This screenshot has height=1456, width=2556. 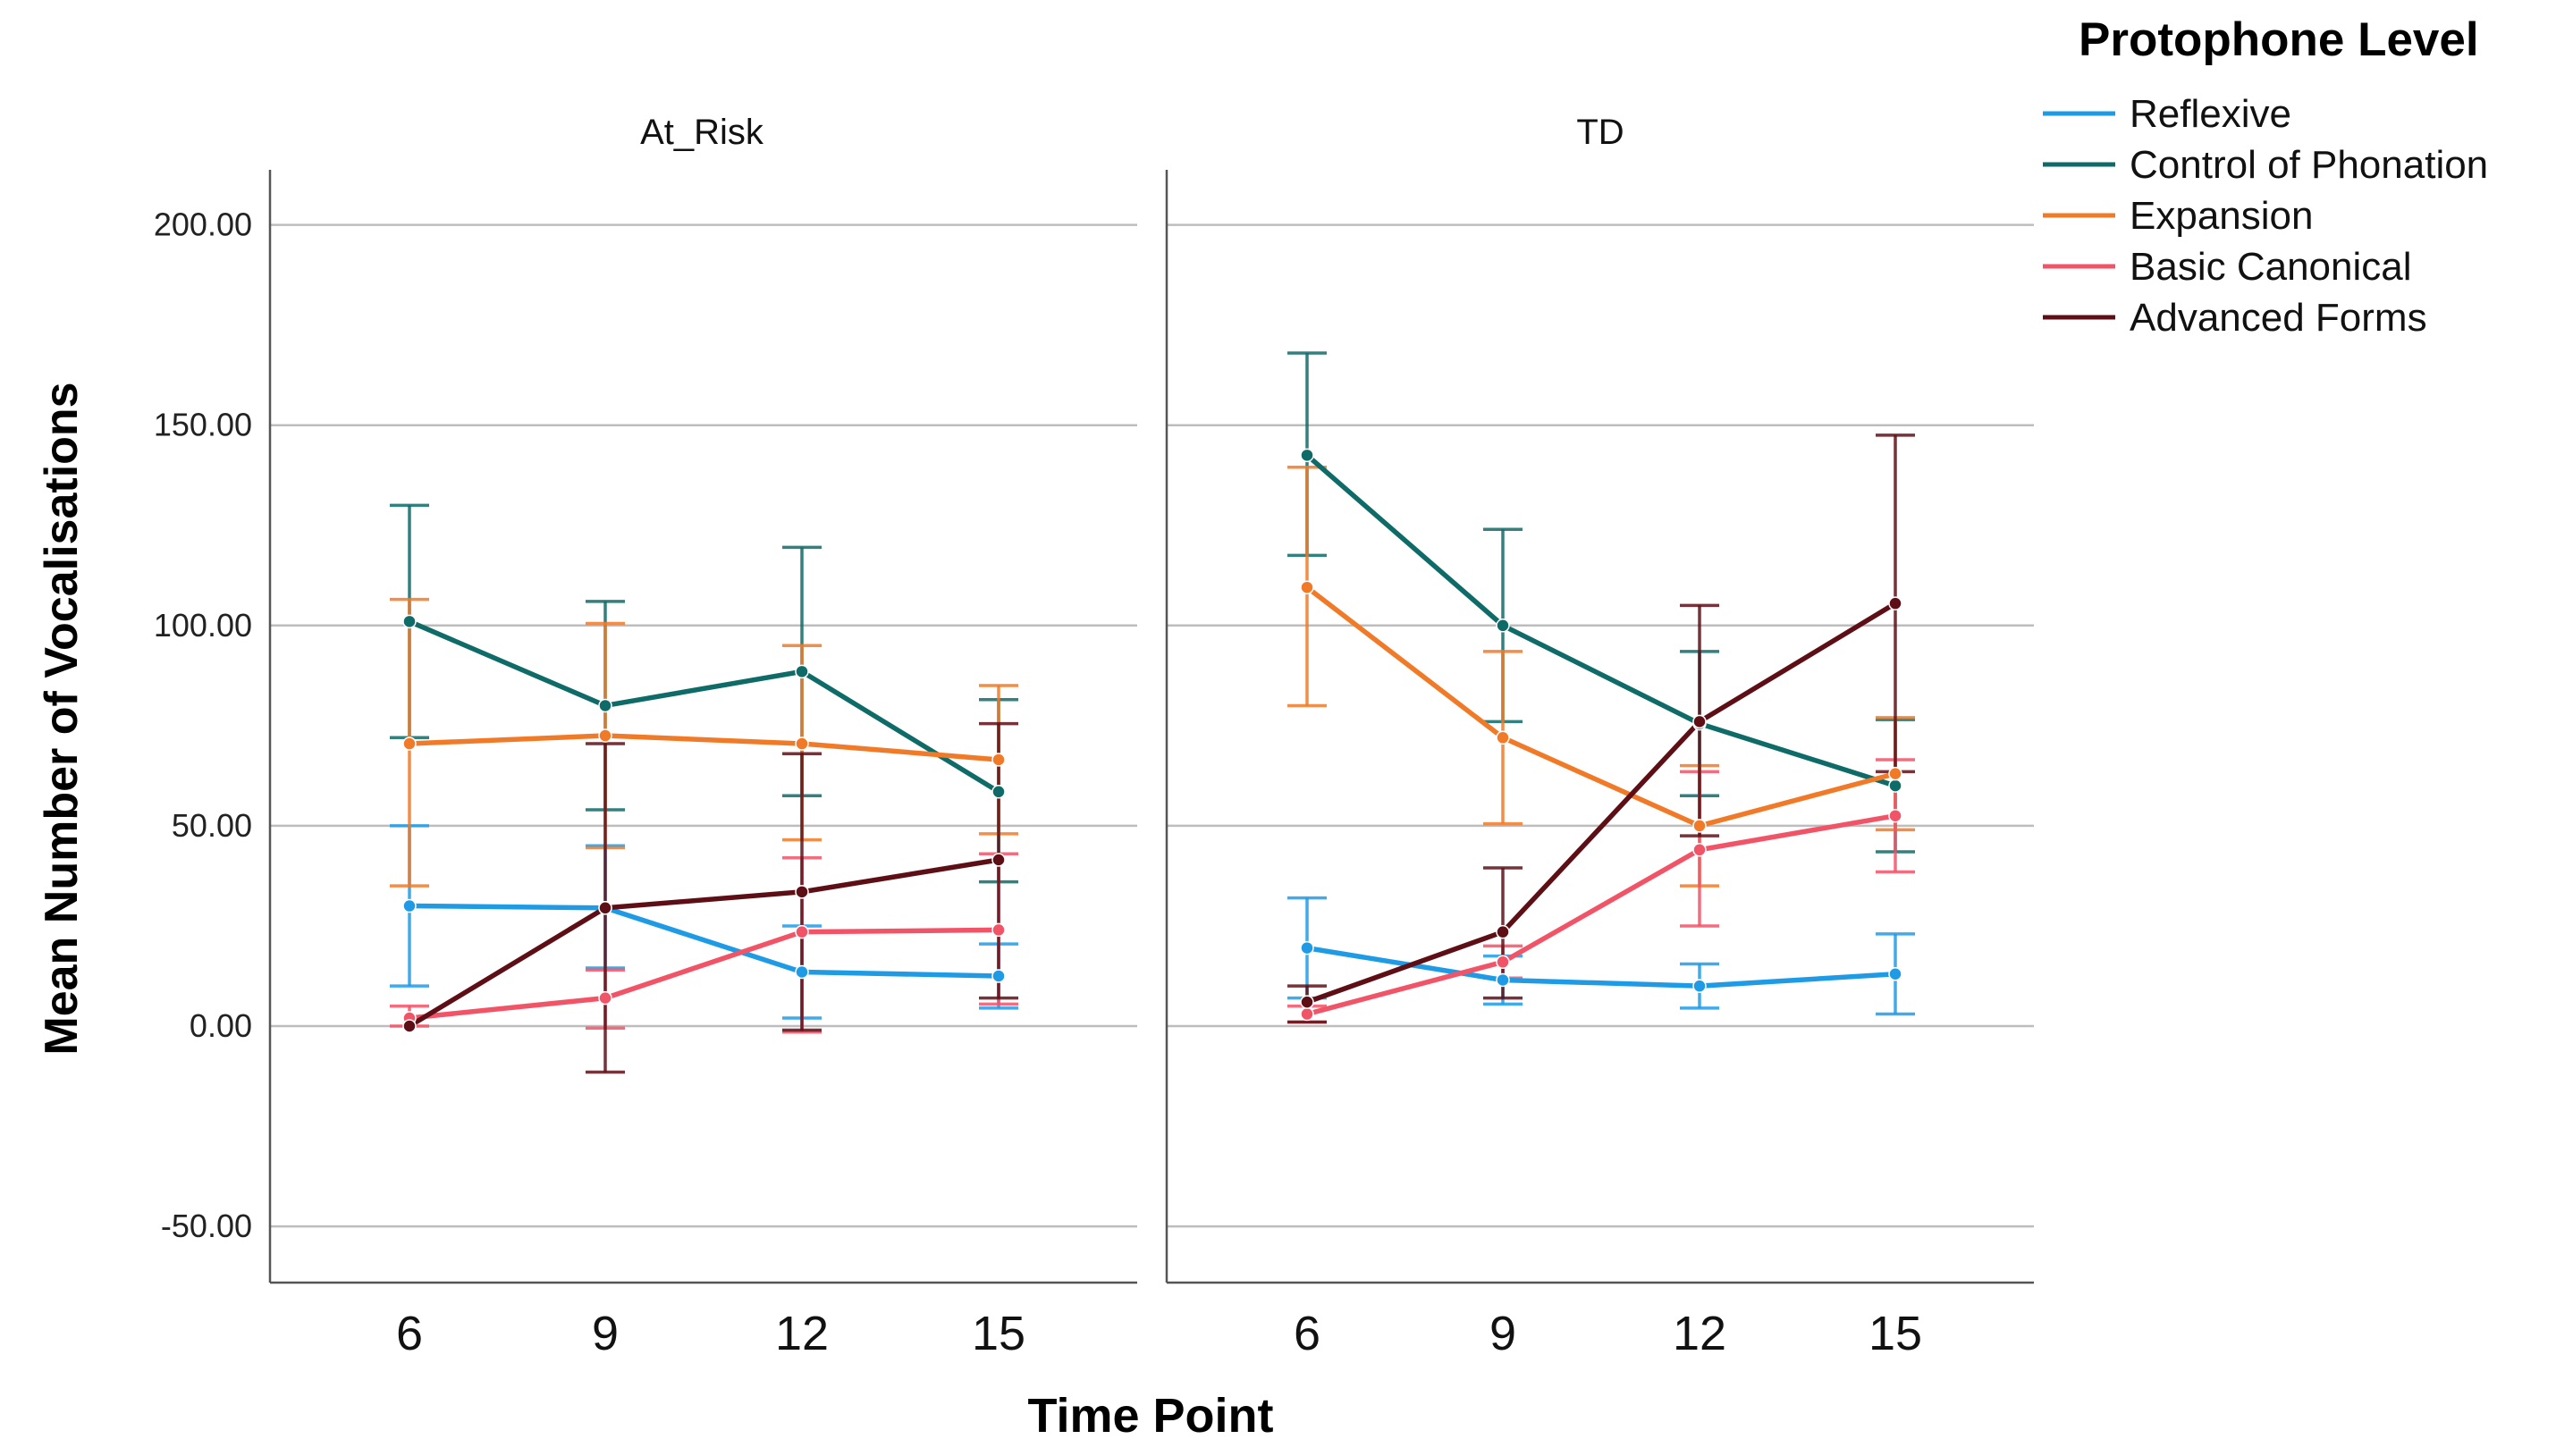 What do you see at coordinates (62, 719) in the screenshot?
I see `y-axis-label: Mean Number of Vocalisations` at bounding box center [62, 719].